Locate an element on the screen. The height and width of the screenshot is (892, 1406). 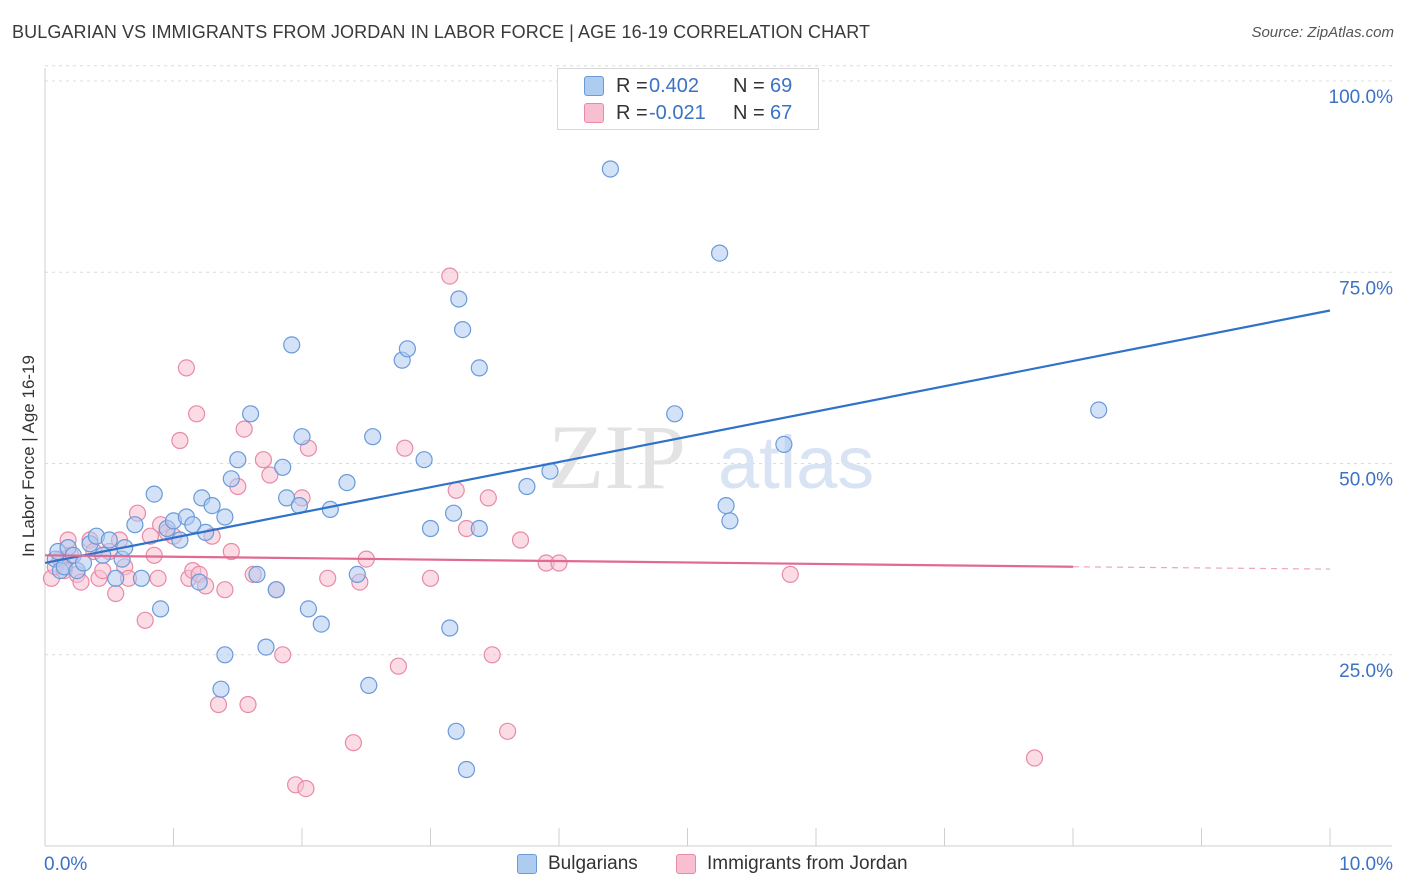
series-legend-bulgarians: Bulgarians is located at coordinates (577, 864).